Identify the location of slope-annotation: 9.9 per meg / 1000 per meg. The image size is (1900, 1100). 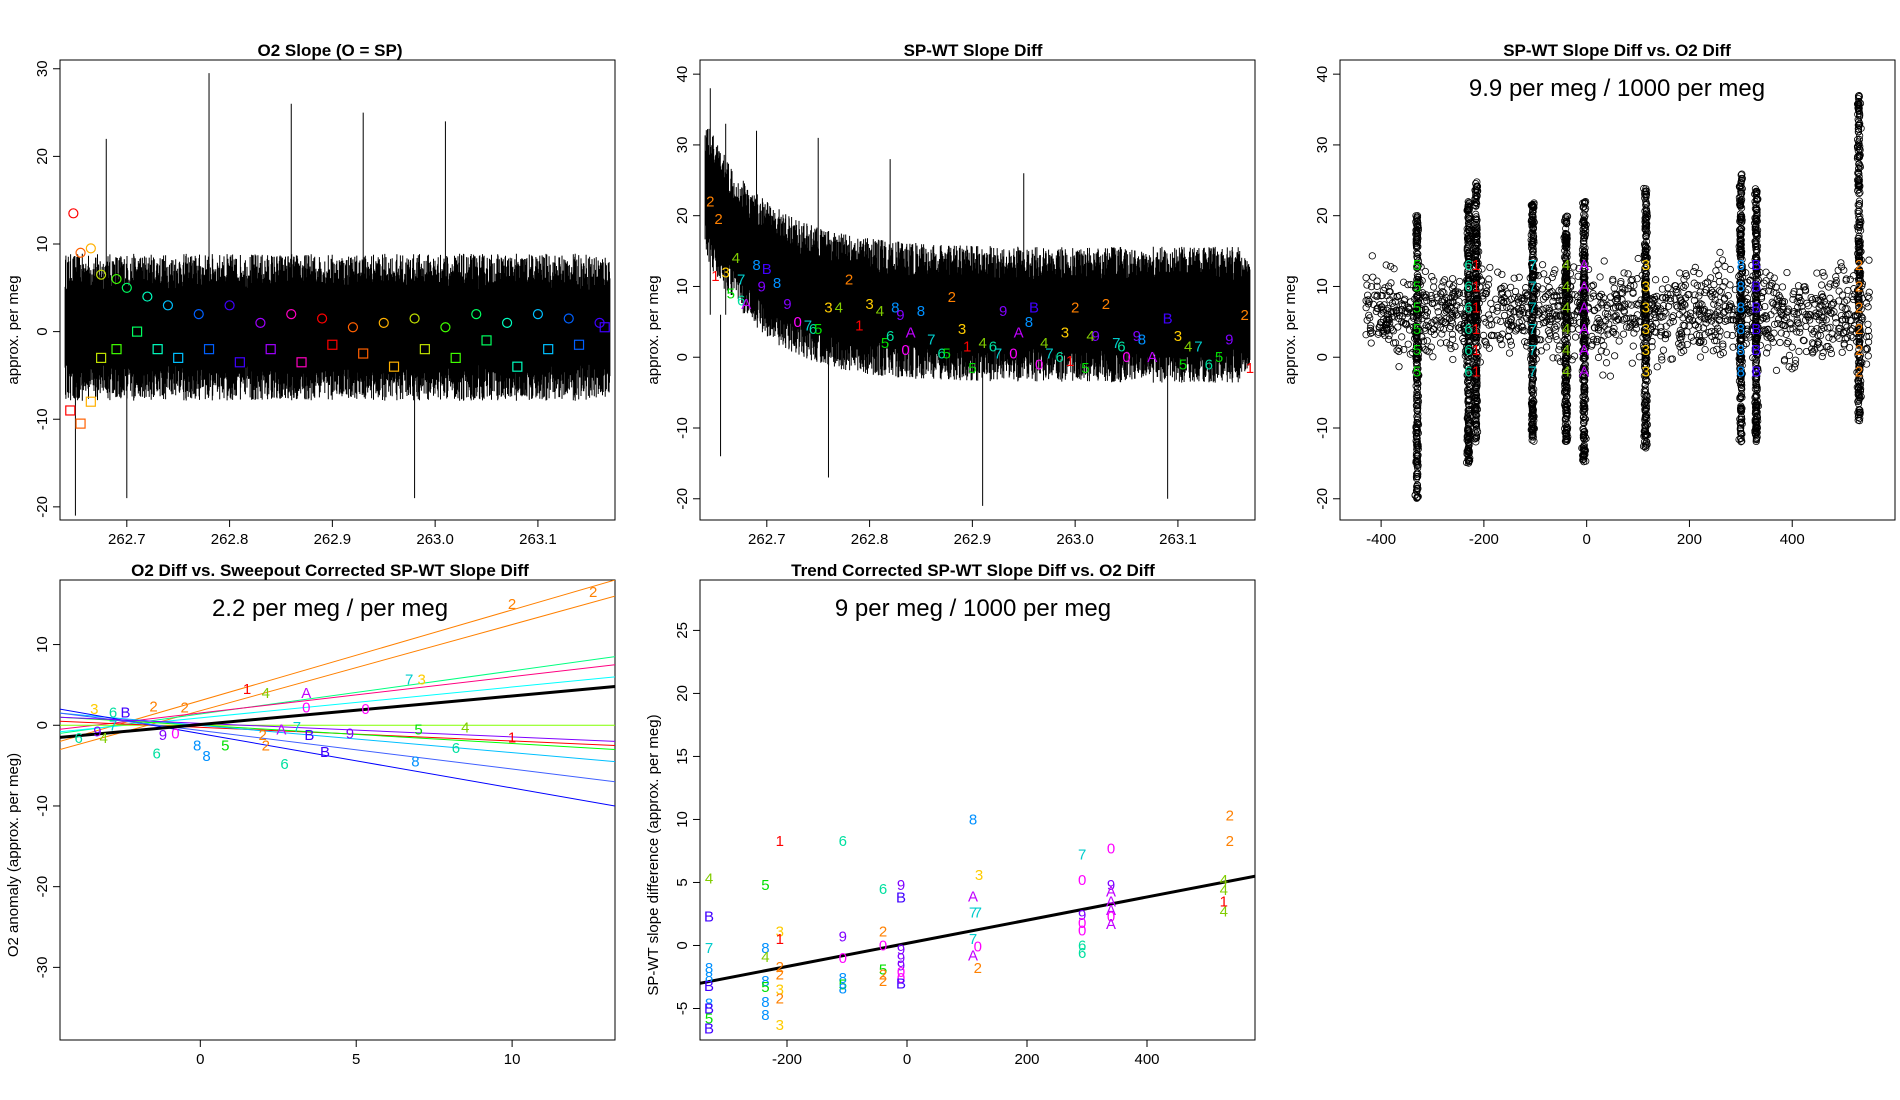
(1617, 88).